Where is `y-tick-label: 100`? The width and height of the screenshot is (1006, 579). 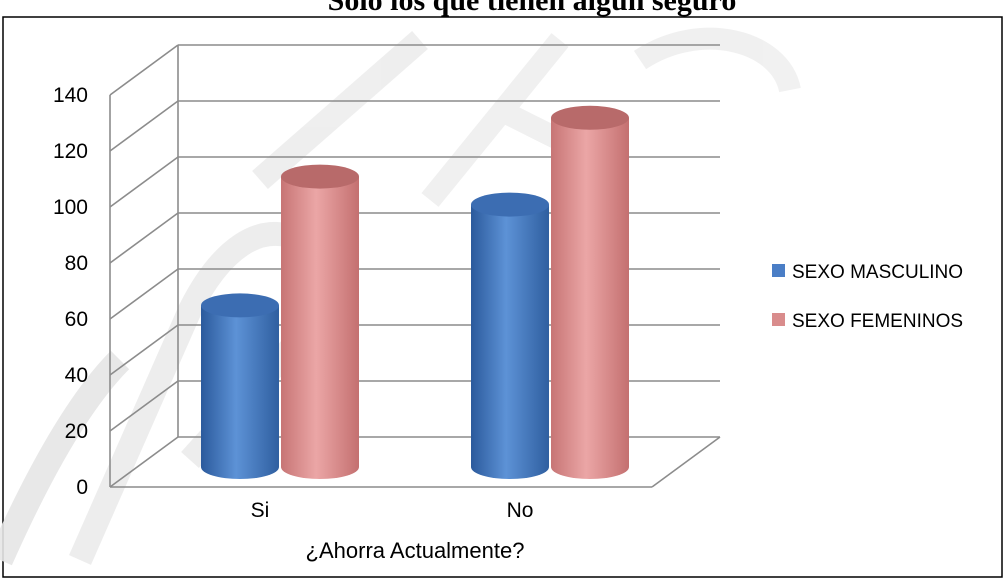 y-tick-label: 100 is located at coordinates (70, 207).